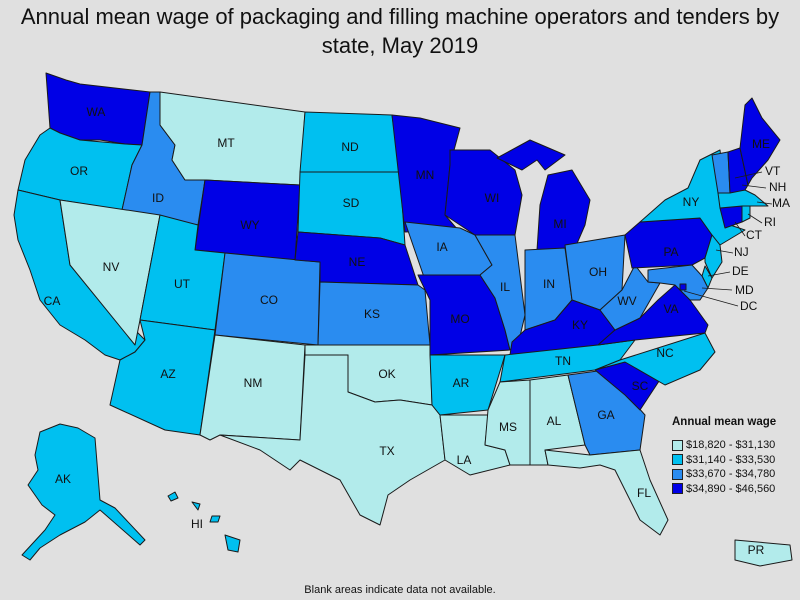  I want to click on state-label-hi: HI, so click(197, 524).